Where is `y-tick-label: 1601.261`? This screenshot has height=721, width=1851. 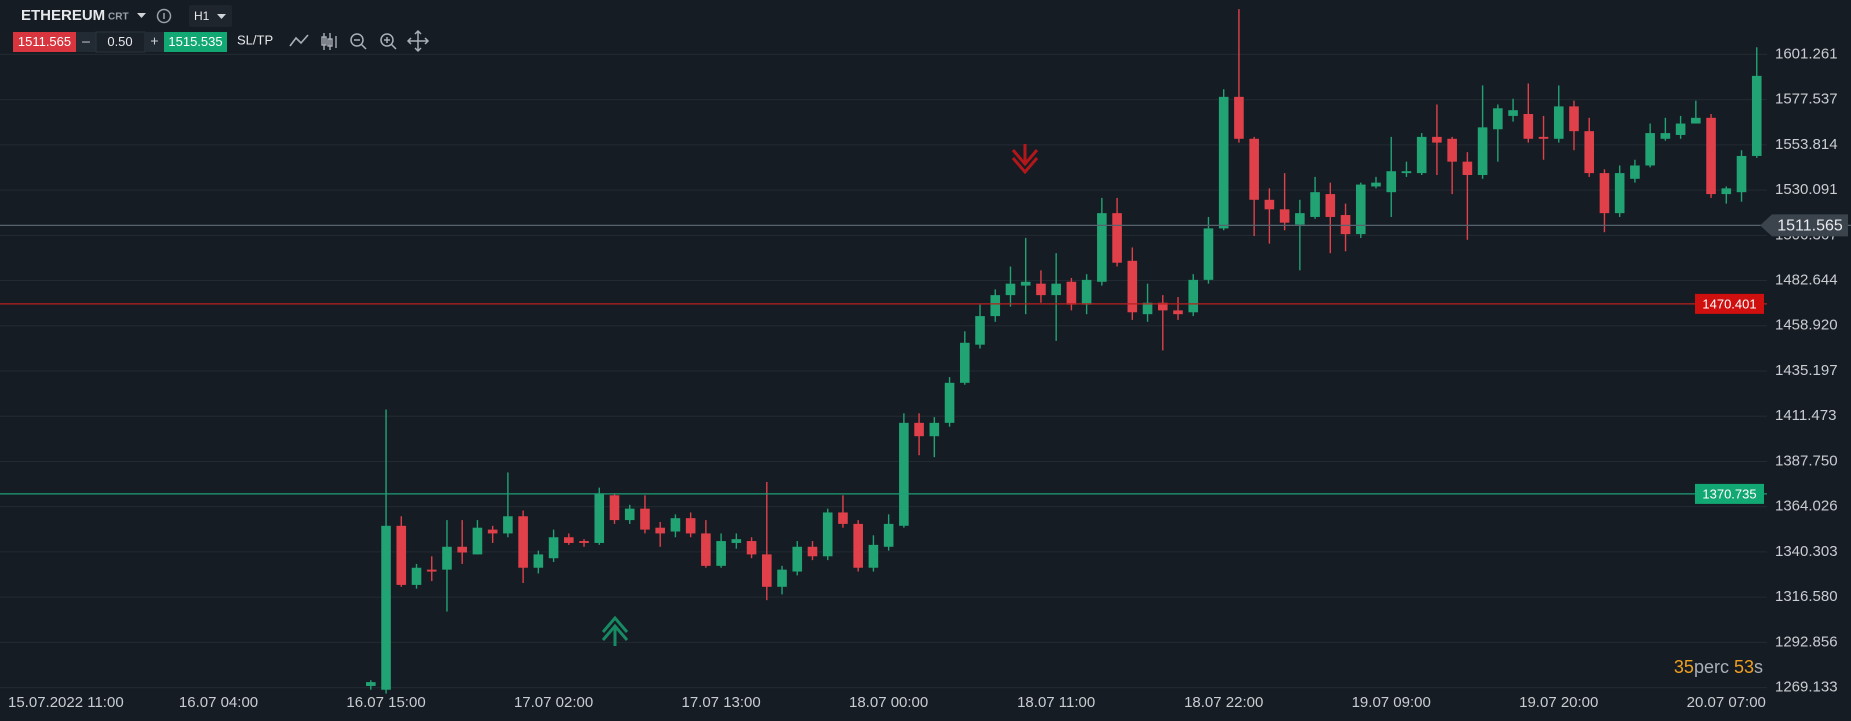 y-tick-label: 1601.261 is located at coordinates (1806, 53).